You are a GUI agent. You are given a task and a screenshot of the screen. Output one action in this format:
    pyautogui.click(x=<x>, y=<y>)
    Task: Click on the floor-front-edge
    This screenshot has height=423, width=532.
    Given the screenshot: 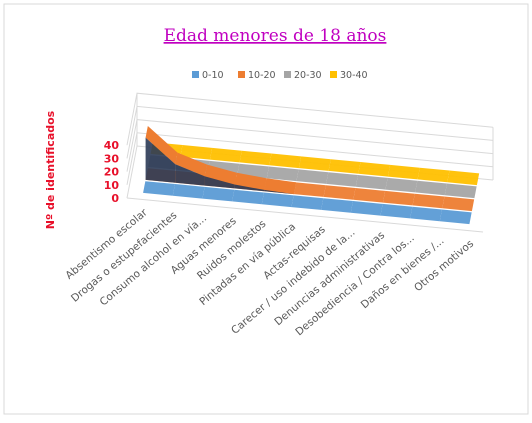 What is the action you would take?
    pyautogui.click(x=305, y=215)
    